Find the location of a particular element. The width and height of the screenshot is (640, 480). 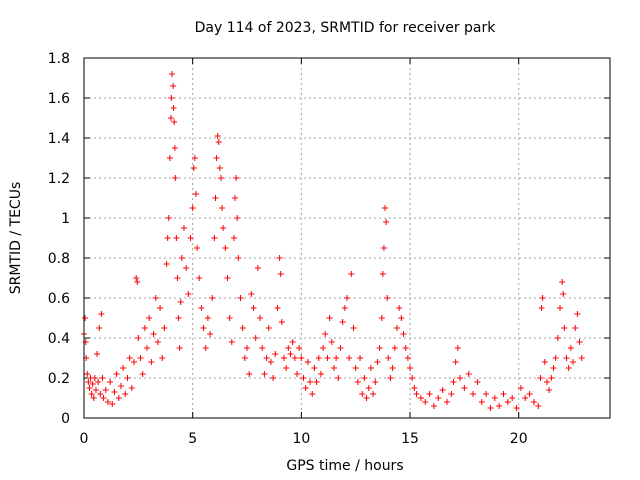

x-tick-label: 20 is located at coordinates (519, 439).